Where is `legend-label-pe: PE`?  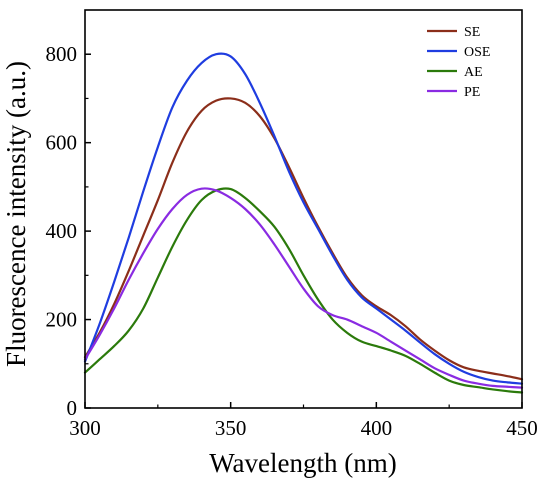
legend-label-pe: PE is located at coordinates (472, 92).